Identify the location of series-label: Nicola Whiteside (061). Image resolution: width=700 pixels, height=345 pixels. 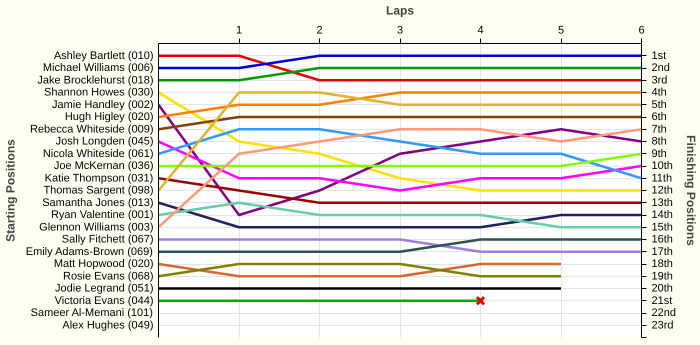
(98, 154).